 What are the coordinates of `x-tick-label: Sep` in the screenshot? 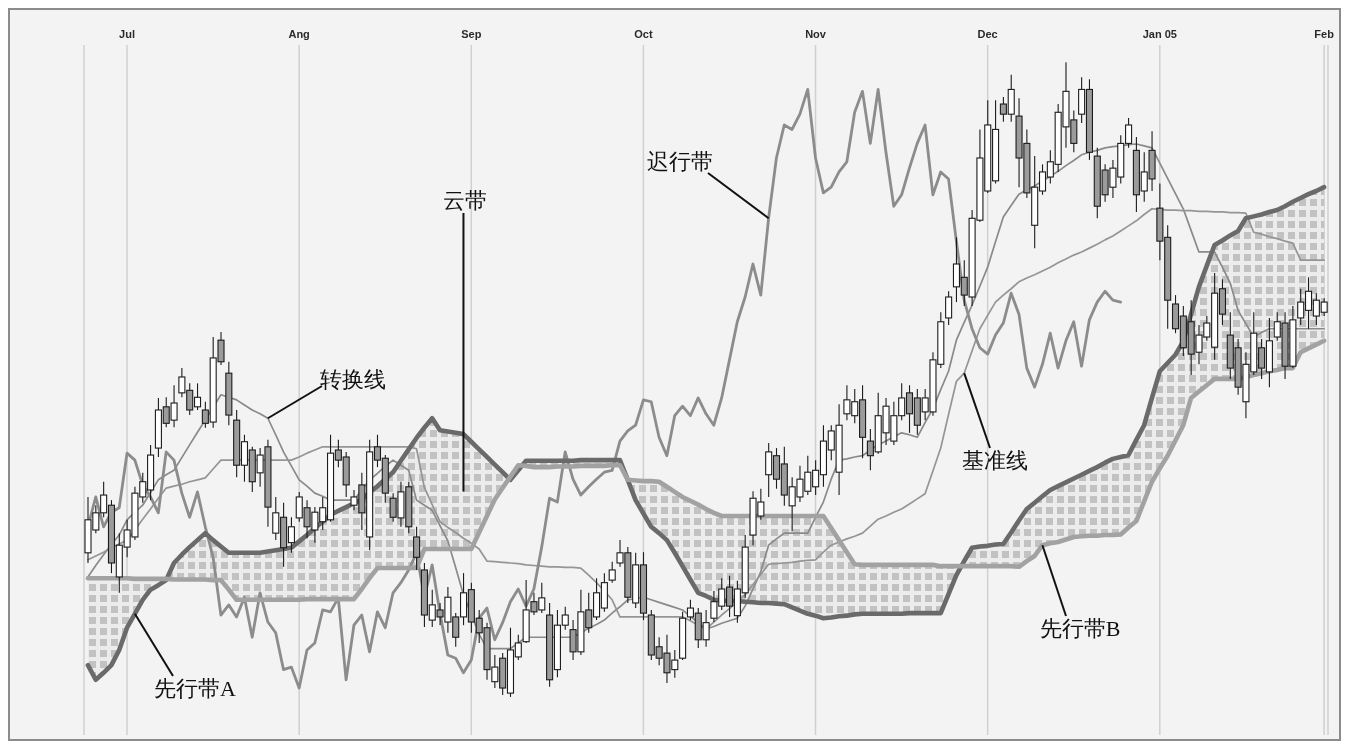 It's located at (471, 34).